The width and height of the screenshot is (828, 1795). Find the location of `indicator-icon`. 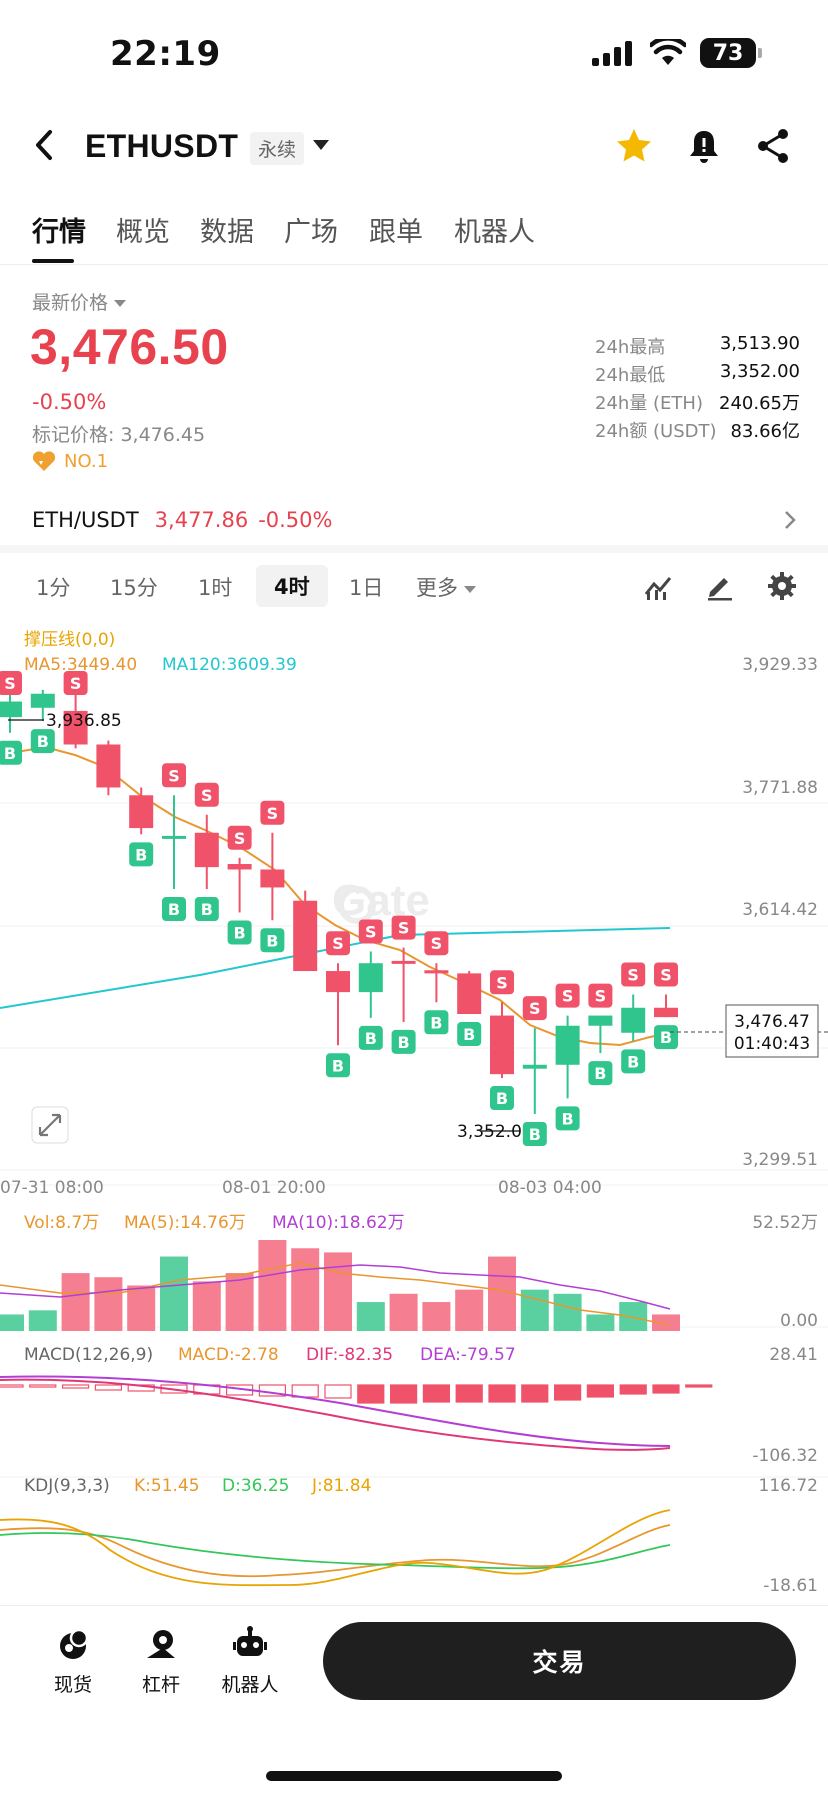

indicator-icon is located at coordinates (658, 586).